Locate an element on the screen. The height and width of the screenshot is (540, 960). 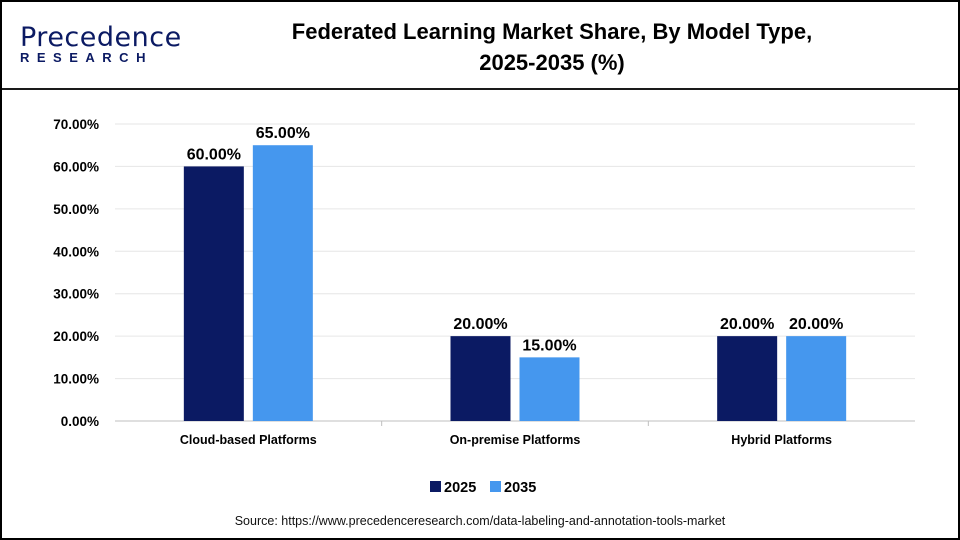
y-tick-label: 20.00% is located at coordinates (76, 336).